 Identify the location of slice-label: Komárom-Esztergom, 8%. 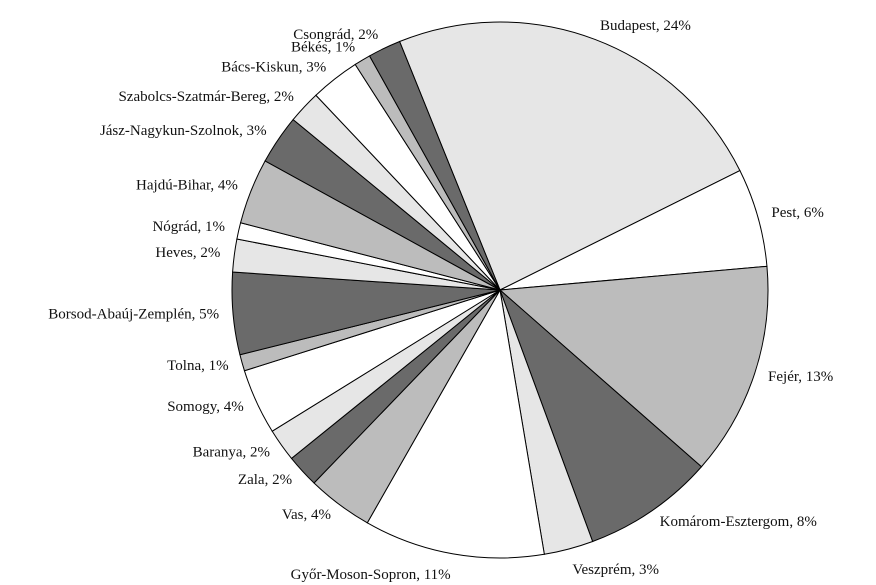
(738, 522).